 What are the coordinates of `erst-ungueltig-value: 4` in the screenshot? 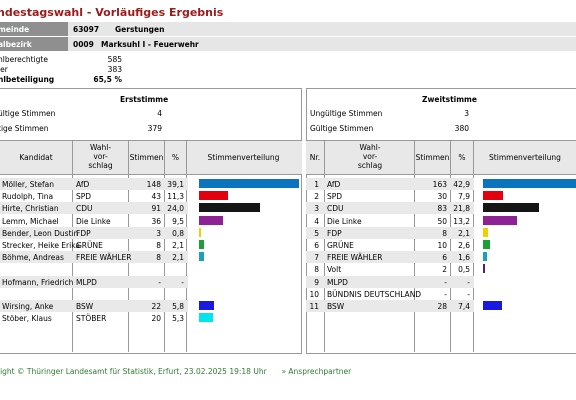 It's located at (159, 113).